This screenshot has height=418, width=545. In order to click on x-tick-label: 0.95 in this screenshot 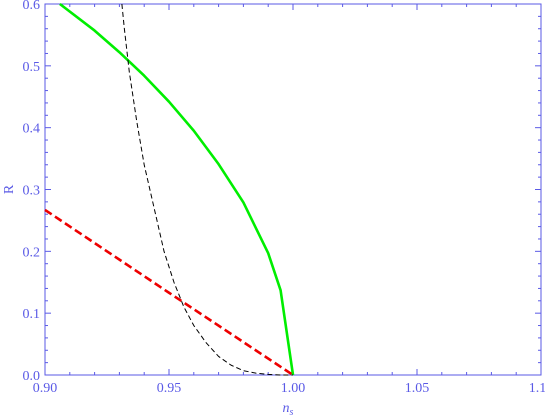, I will do `click(169, 388)`.